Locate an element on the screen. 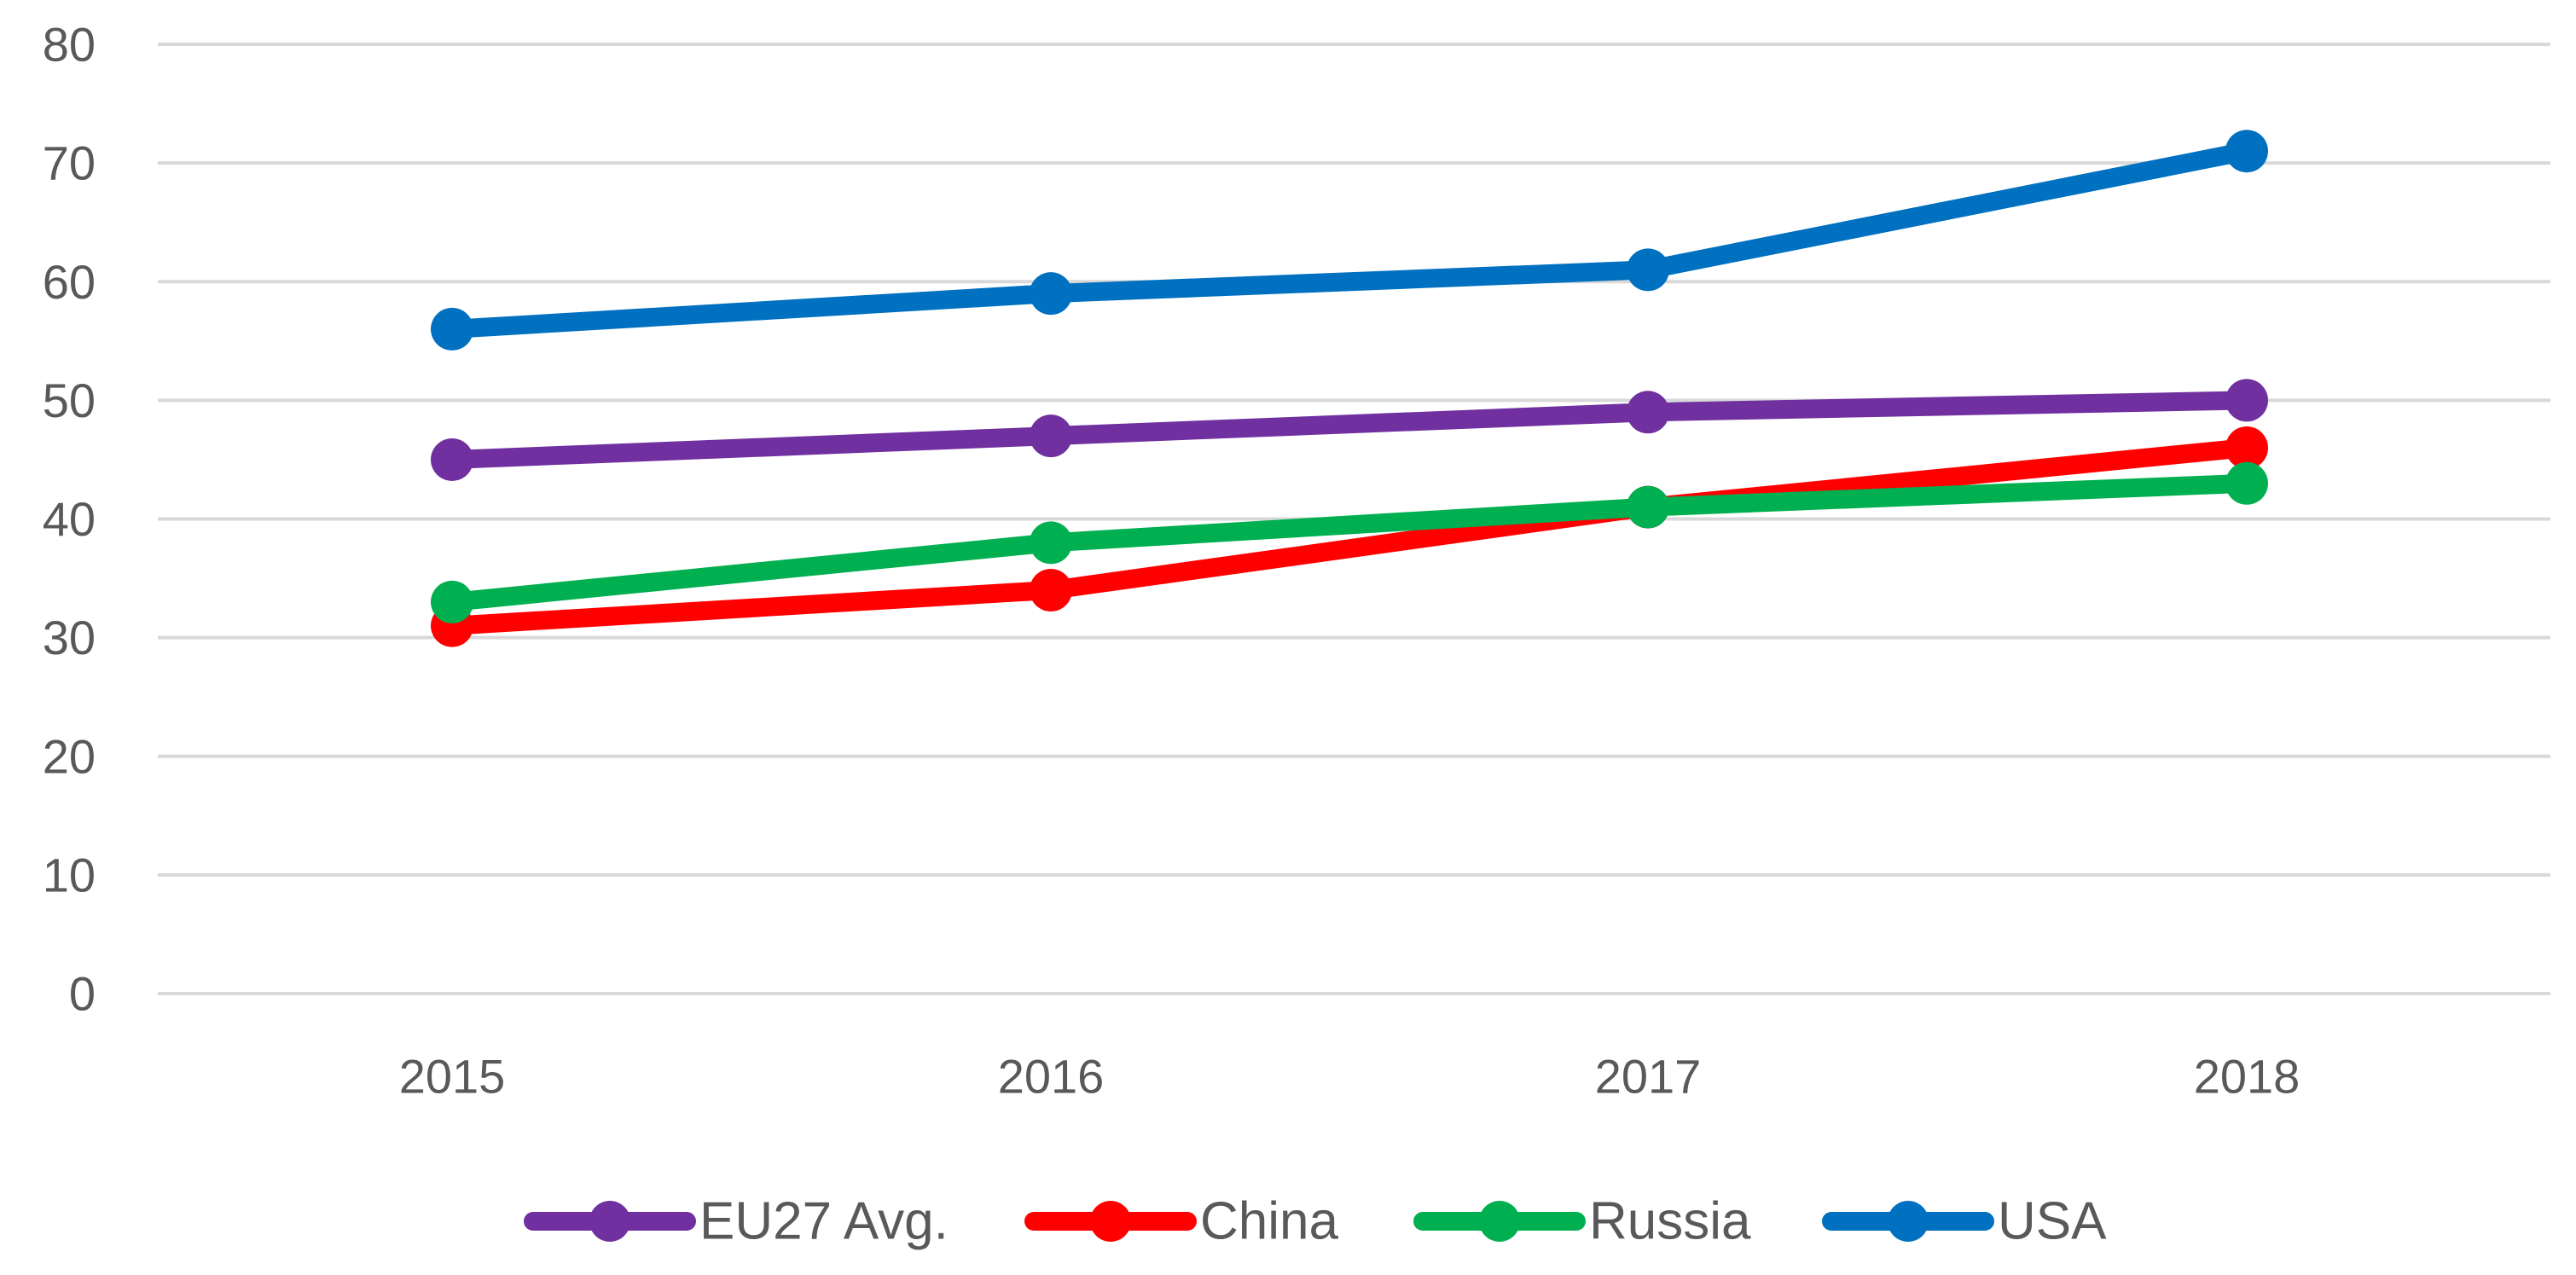 This screenshot has width=2576, height=1275. legend-item: China is located at coordinates (1181, 1221).